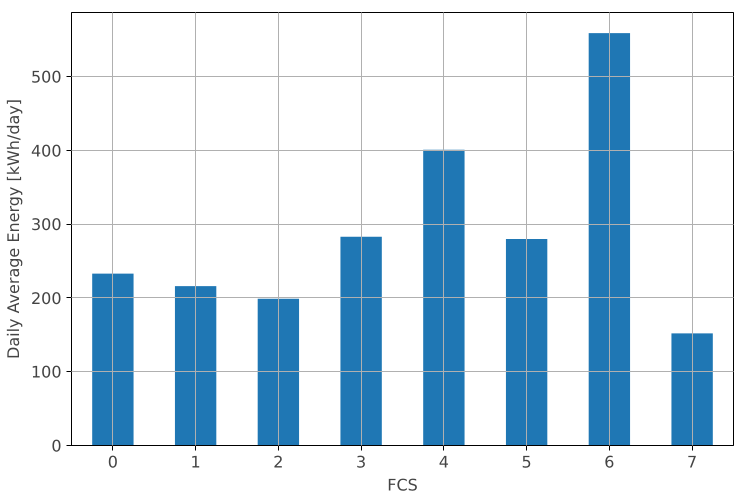  What do you see at coordinates (46, 224) in the screenshot?
I see `y-tick-label: 300` at bounding box center [46, 224].